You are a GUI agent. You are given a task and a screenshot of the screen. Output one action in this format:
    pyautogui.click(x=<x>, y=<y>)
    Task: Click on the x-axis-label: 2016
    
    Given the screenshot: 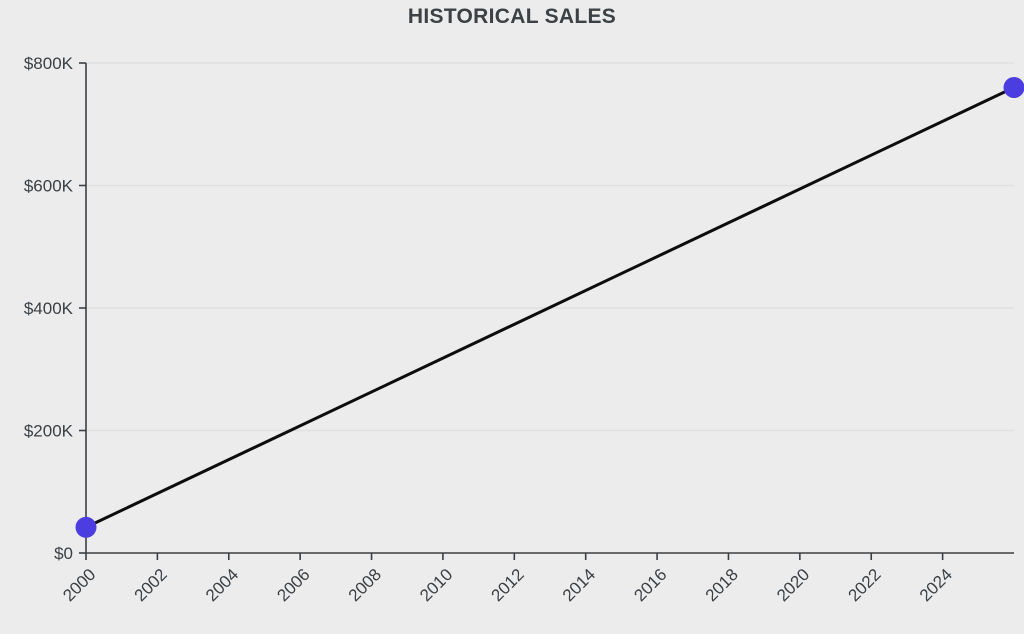 What is the action you would take?
    pyautogui.click(x=650, y=585)
    